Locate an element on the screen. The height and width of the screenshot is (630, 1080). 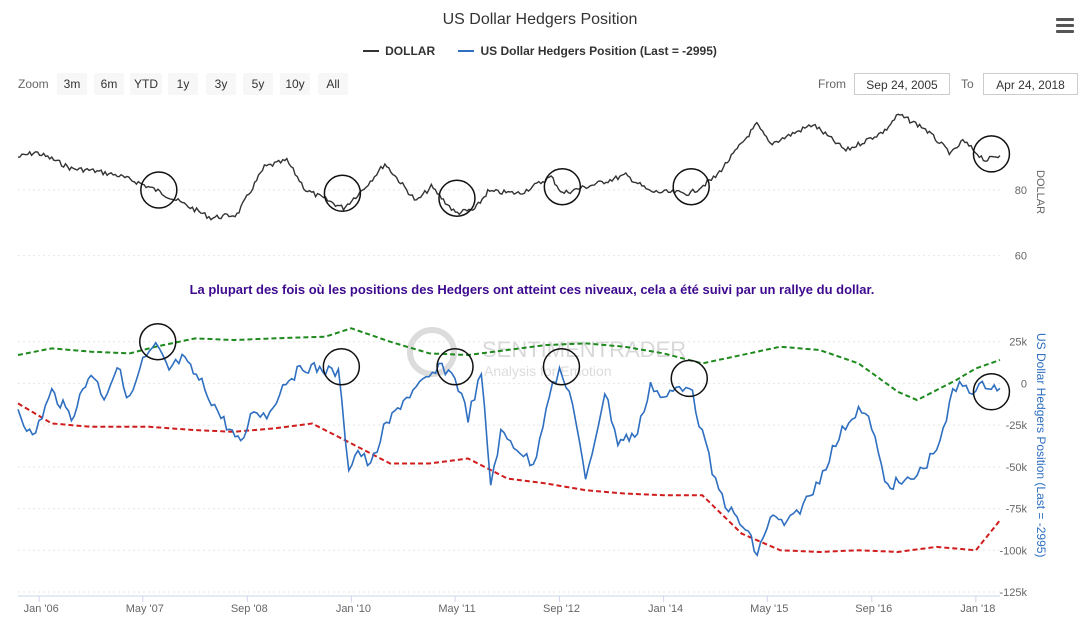
x-tick-label: Jan '10 is located at coordinates (353, 609).